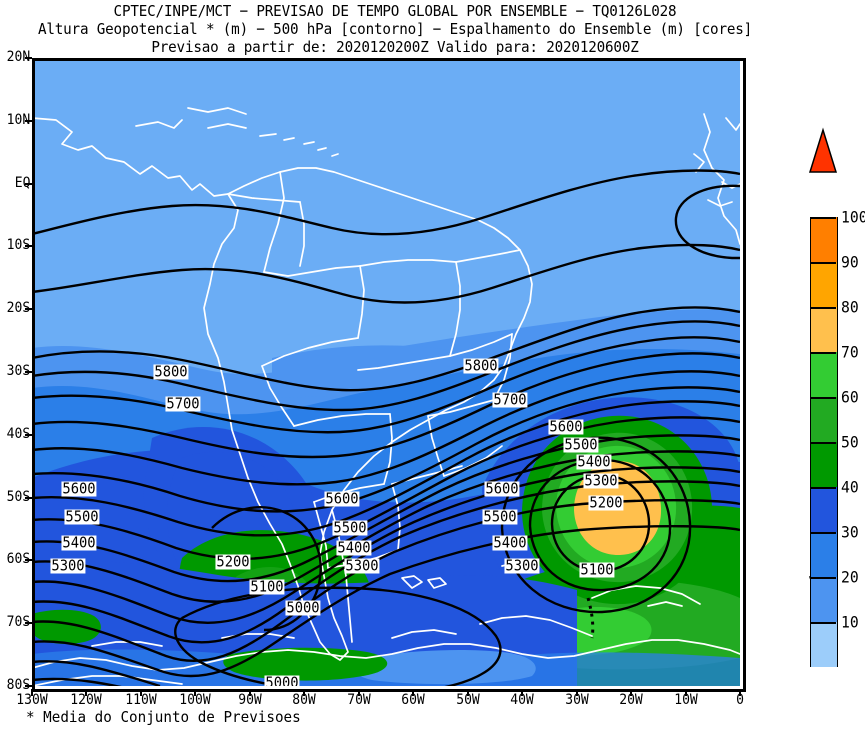 This screenshot has height=741, width=865. What do you see at coordinates (850, 577) in the screenshot?
I see `colorbar-tick-label: 20` at bounding box center [850, 577].